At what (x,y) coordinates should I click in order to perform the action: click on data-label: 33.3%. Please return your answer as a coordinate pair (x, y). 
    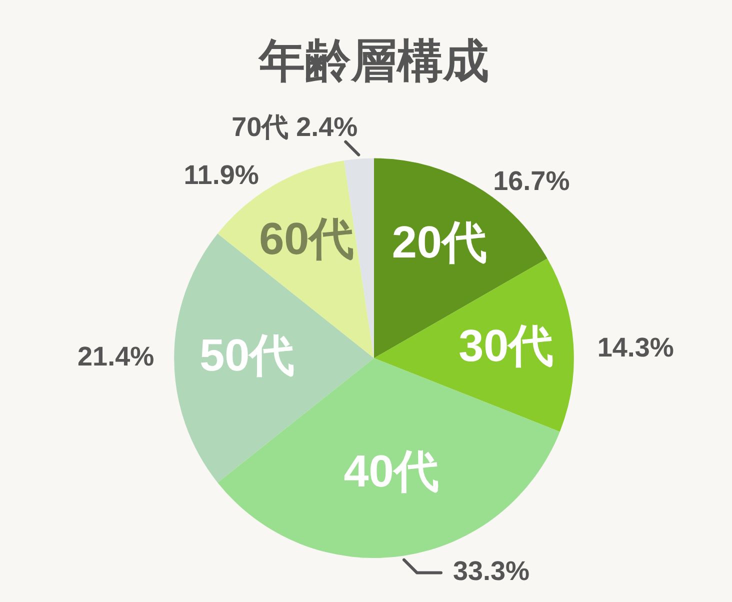
    Looking at the image, I should click on (491, 571).